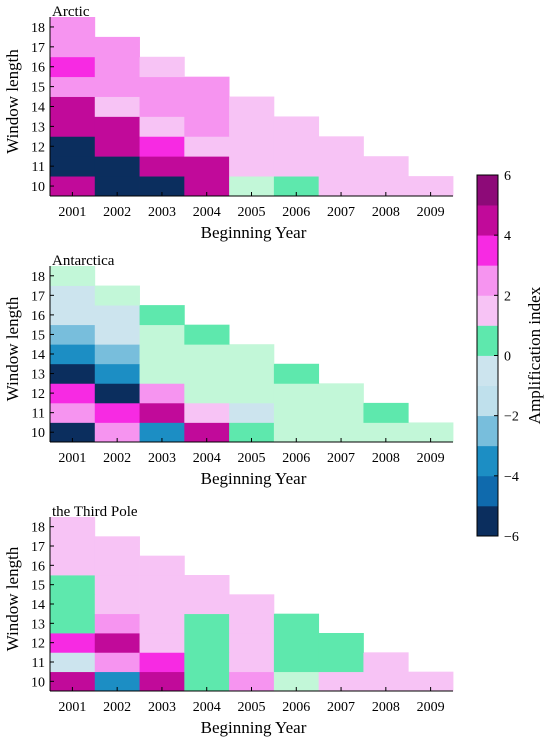 This screenshot has height=747, width=550. I want to click on x-tick-label: 2004, so click(207, 707).